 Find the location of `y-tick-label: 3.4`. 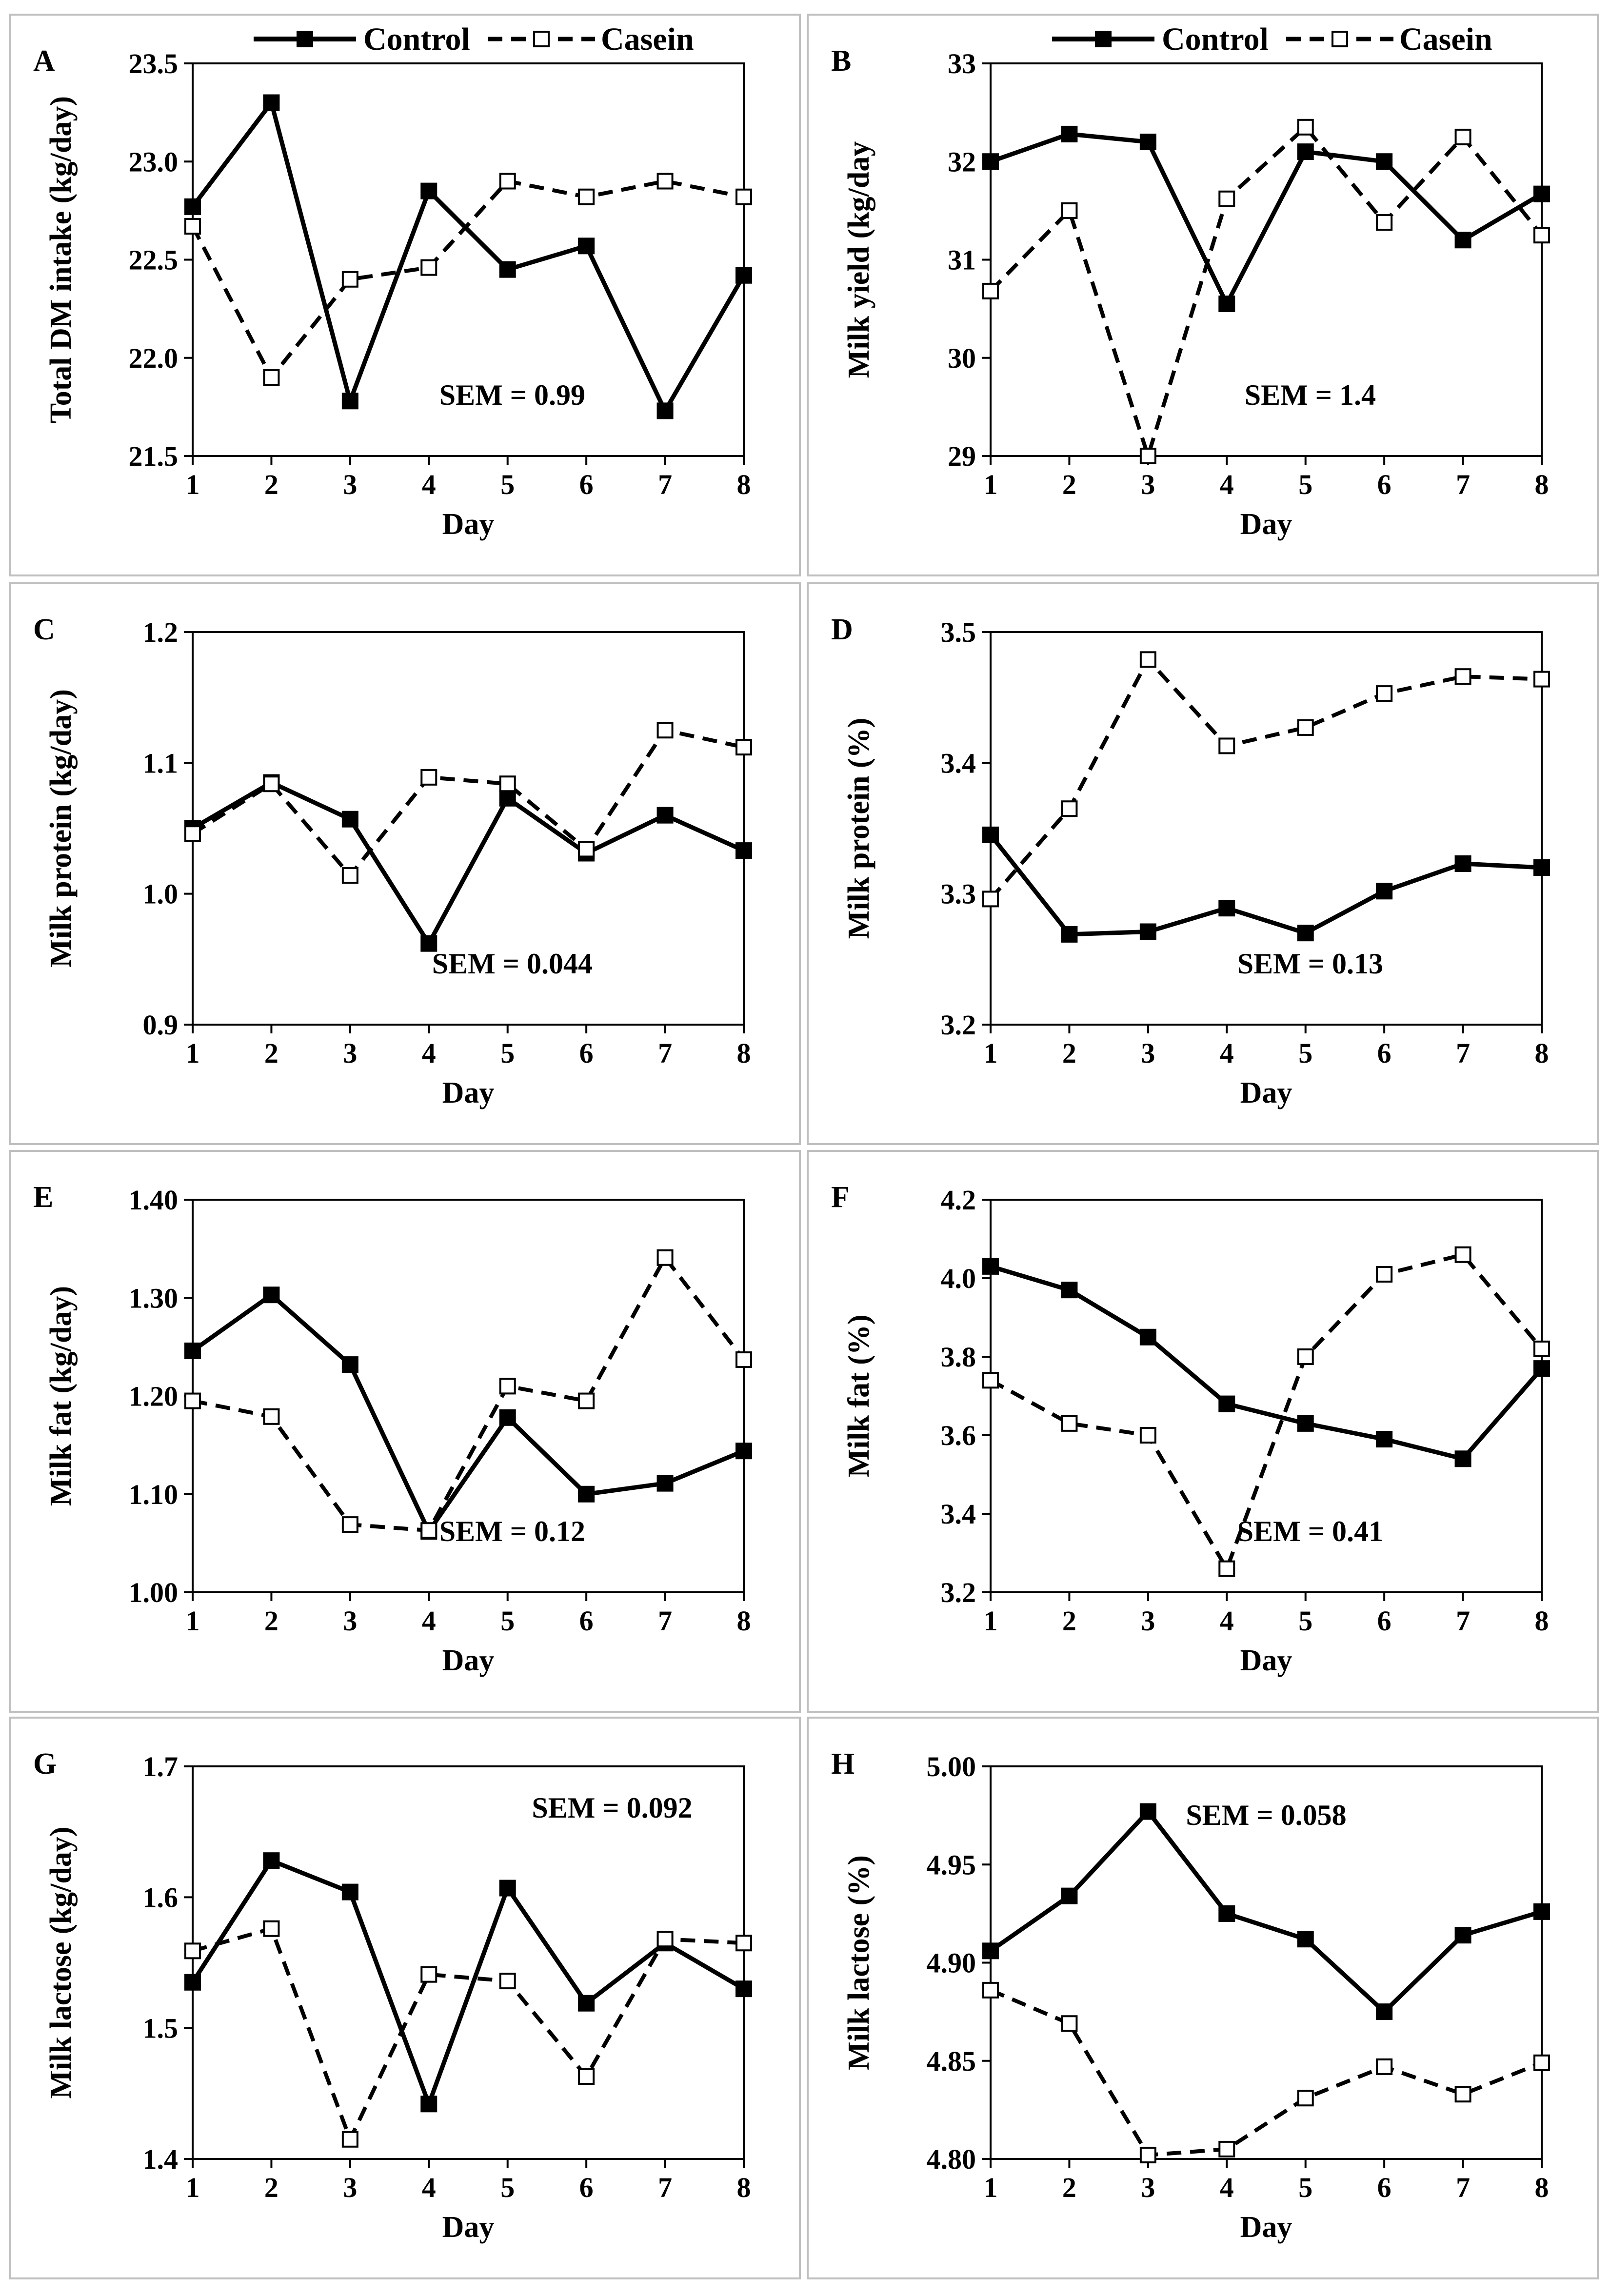

y-tick-label: 3.4 is located at coordinates (958, 1514).